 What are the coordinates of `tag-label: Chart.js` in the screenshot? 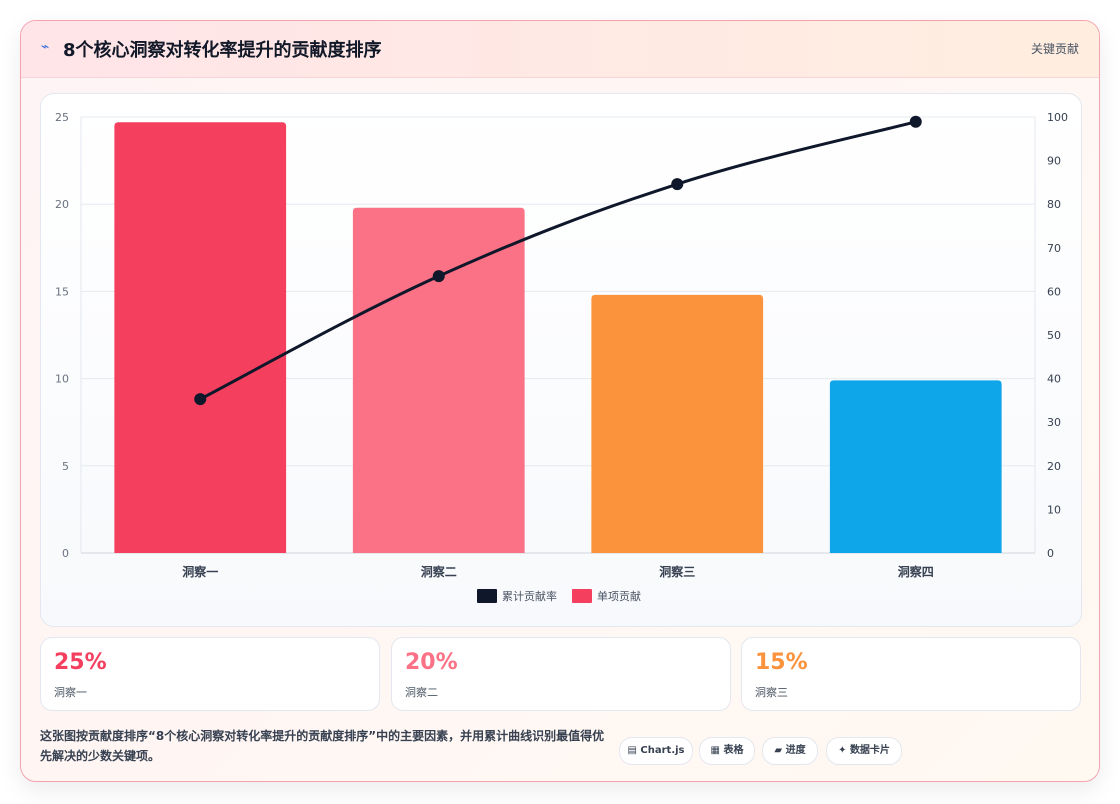 It's located at (662, 750).